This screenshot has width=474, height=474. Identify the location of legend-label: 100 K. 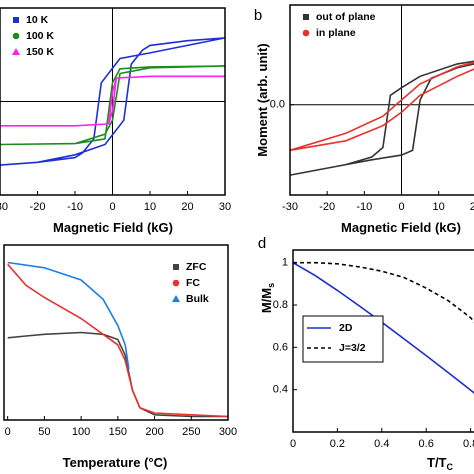
(40, 36).